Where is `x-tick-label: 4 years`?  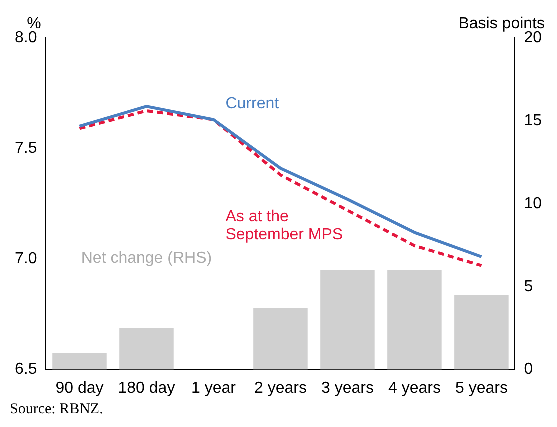
x-tick-label: 4 years is located at coordinates (414, 388).